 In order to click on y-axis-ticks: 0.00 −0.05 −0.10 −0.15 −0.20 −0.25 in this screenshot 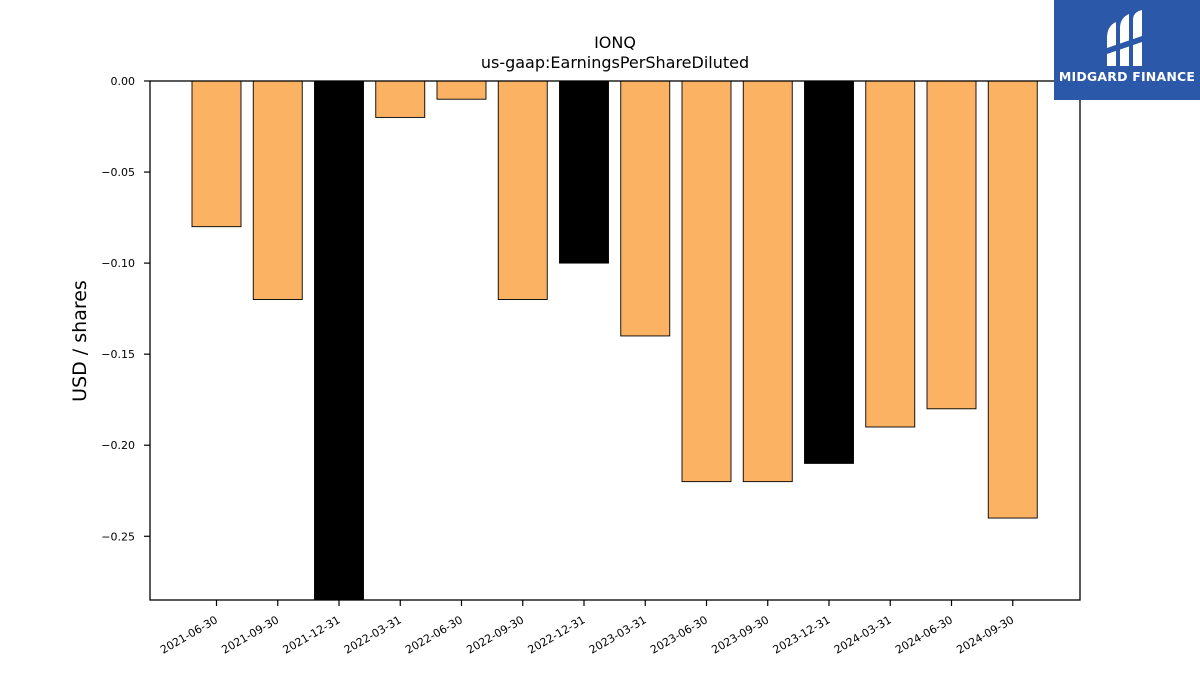, I will do `click(125, 309)`.